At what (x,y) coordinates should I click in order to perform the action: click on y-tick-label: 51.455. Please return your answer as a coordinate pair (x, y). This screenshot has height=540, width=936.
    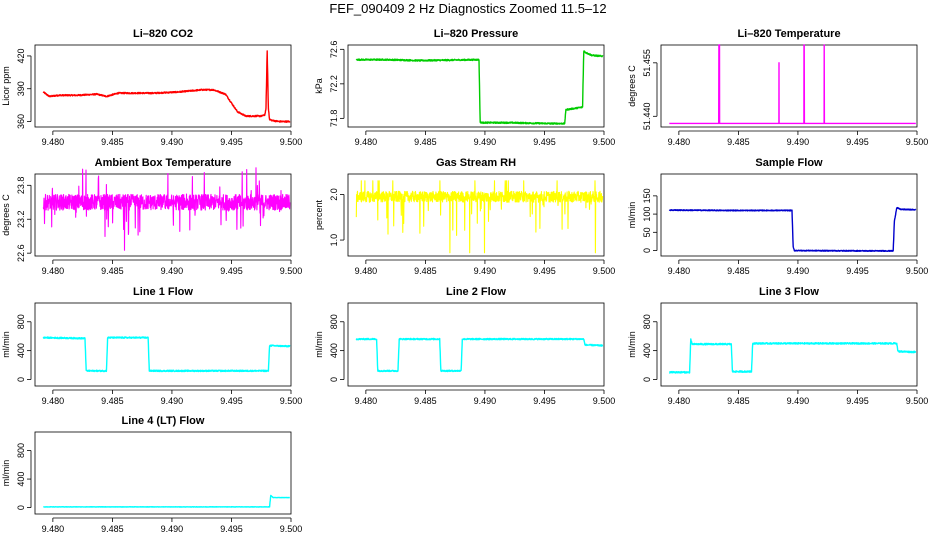
    Looking at the image, I should click on (647, 63).